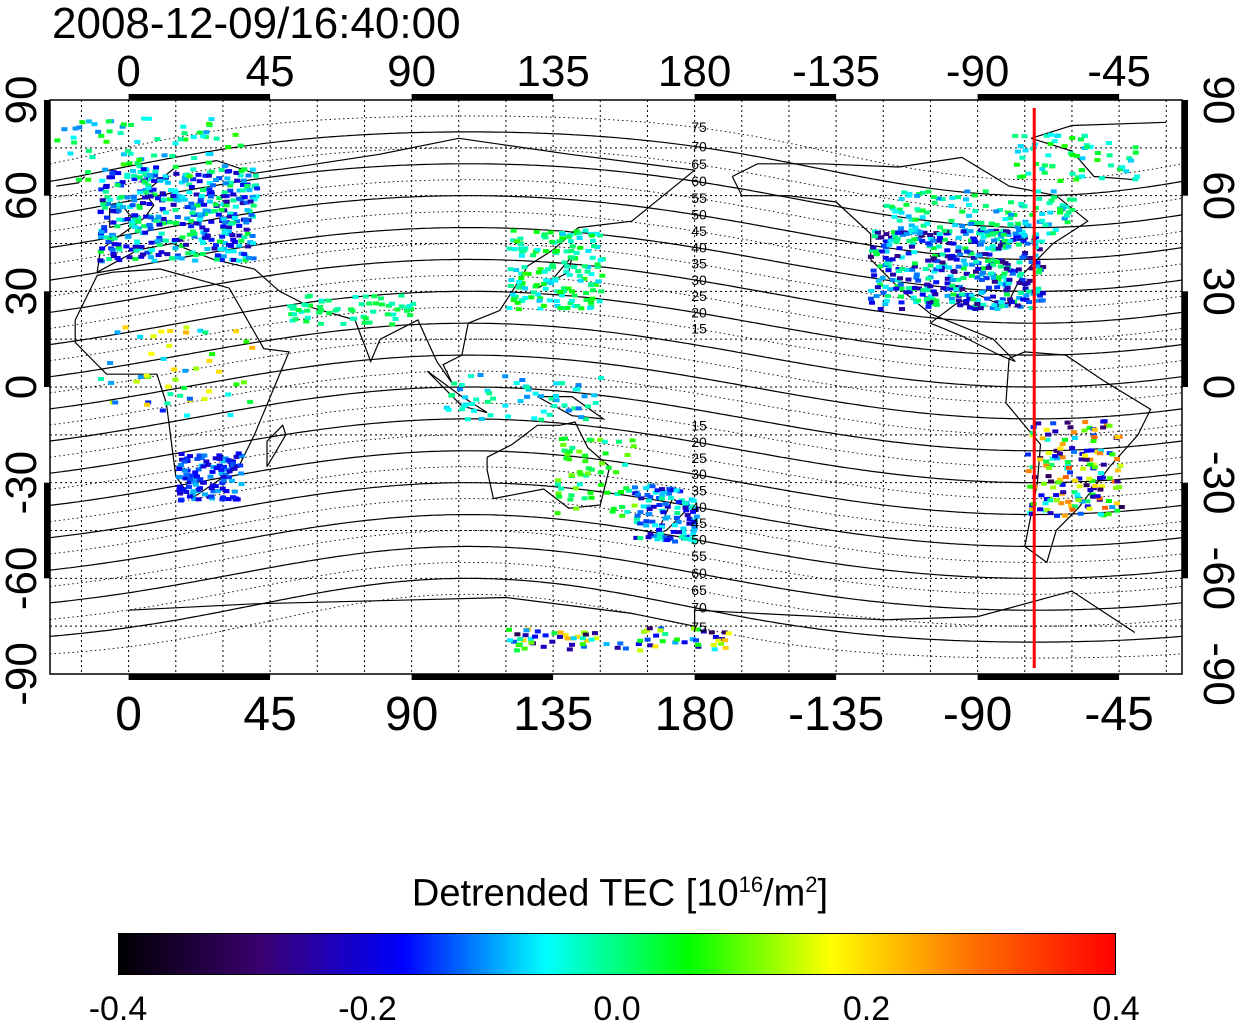 Image resolution: width=1240 pixels, height=1029 pixels. Describe the element at coordinates (256, 24) in the screenshot. I see `timestamp-title: 2008-12-09/16:40:00` at that location.